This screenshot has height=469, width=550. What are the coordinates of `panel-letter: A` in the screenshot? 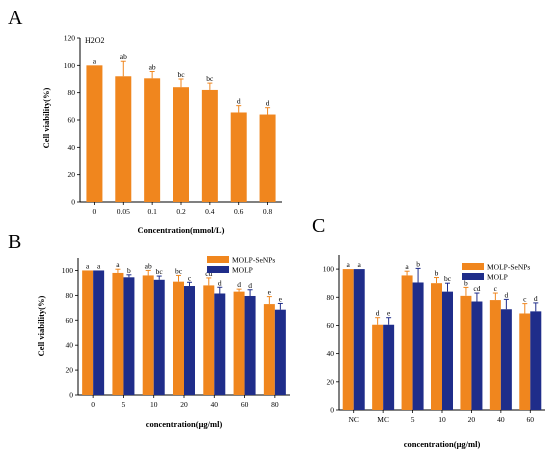 It's located at (15, 18).